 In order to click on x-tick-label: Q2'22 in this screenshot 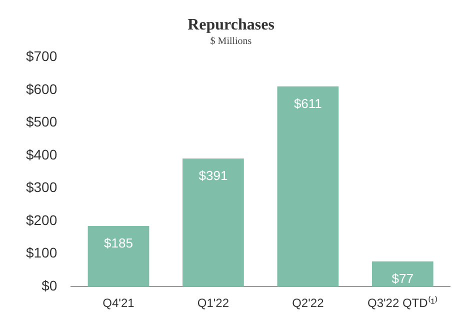, I will do `click(308, 303)`.